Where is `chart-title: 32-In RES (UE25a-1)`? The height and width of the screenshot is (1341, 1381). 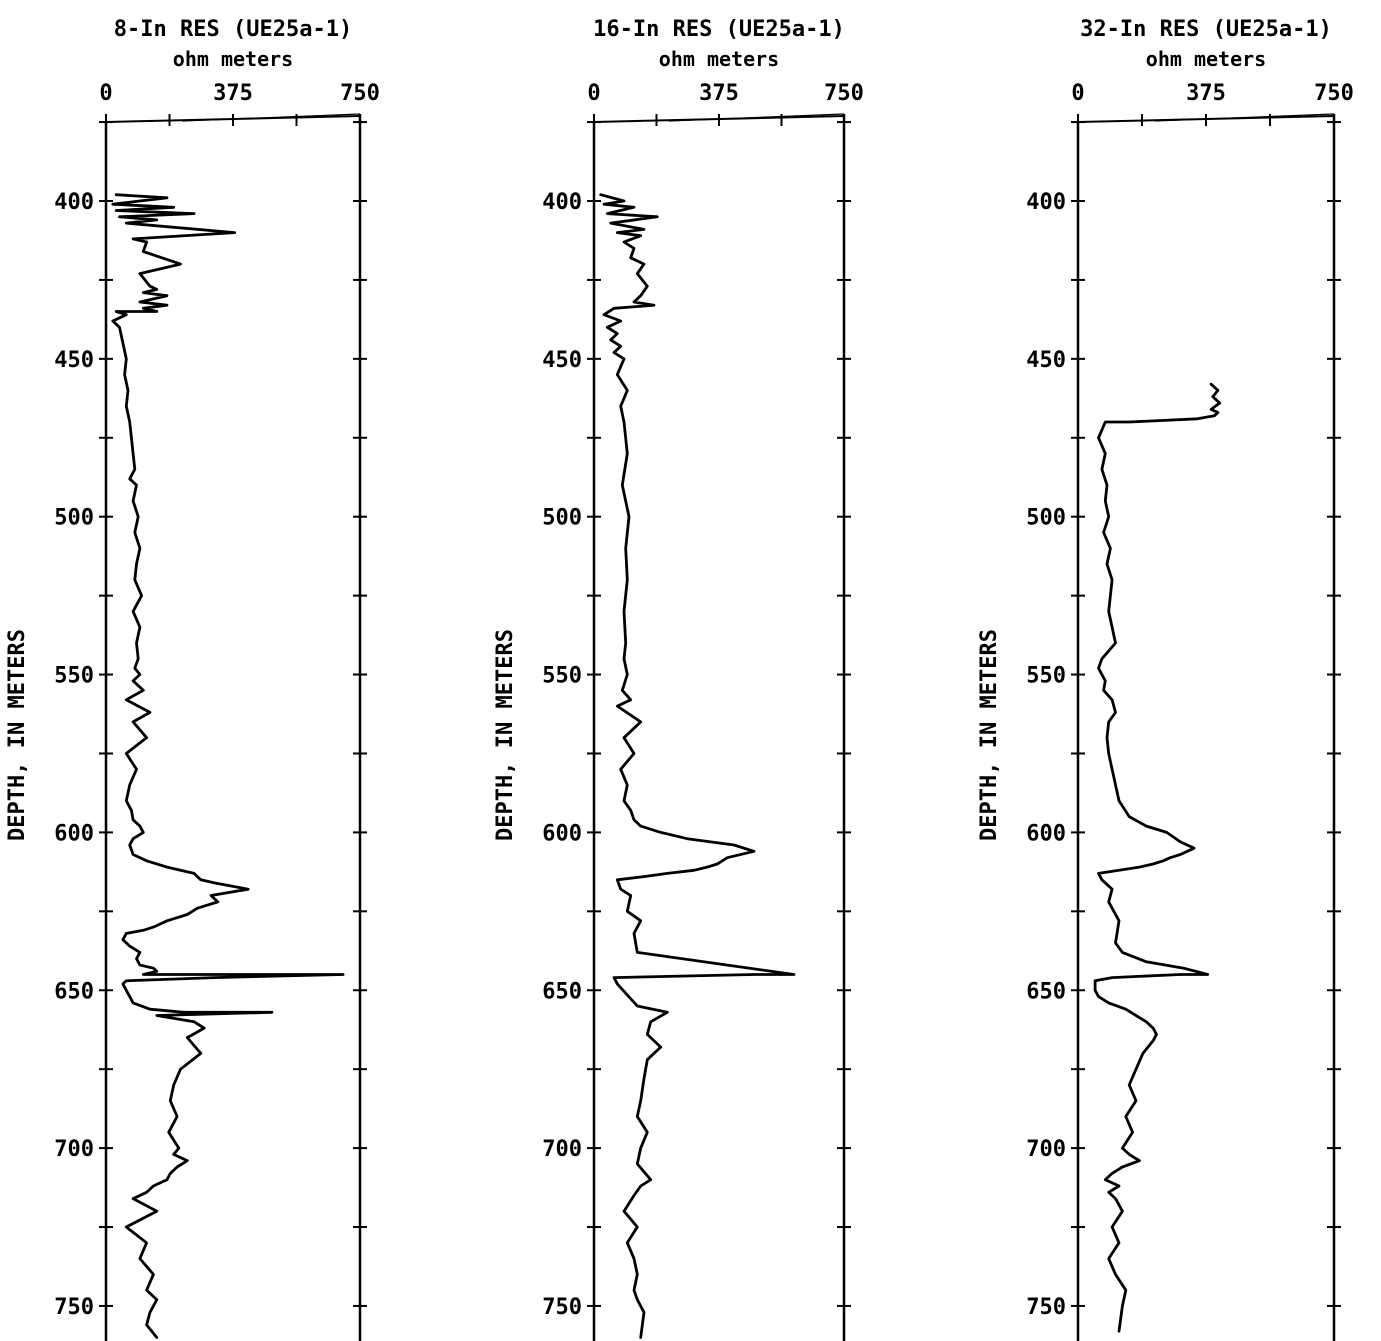
chart-title: 32-In RES (UE25a-1) is located at coordinates (1206, 29).